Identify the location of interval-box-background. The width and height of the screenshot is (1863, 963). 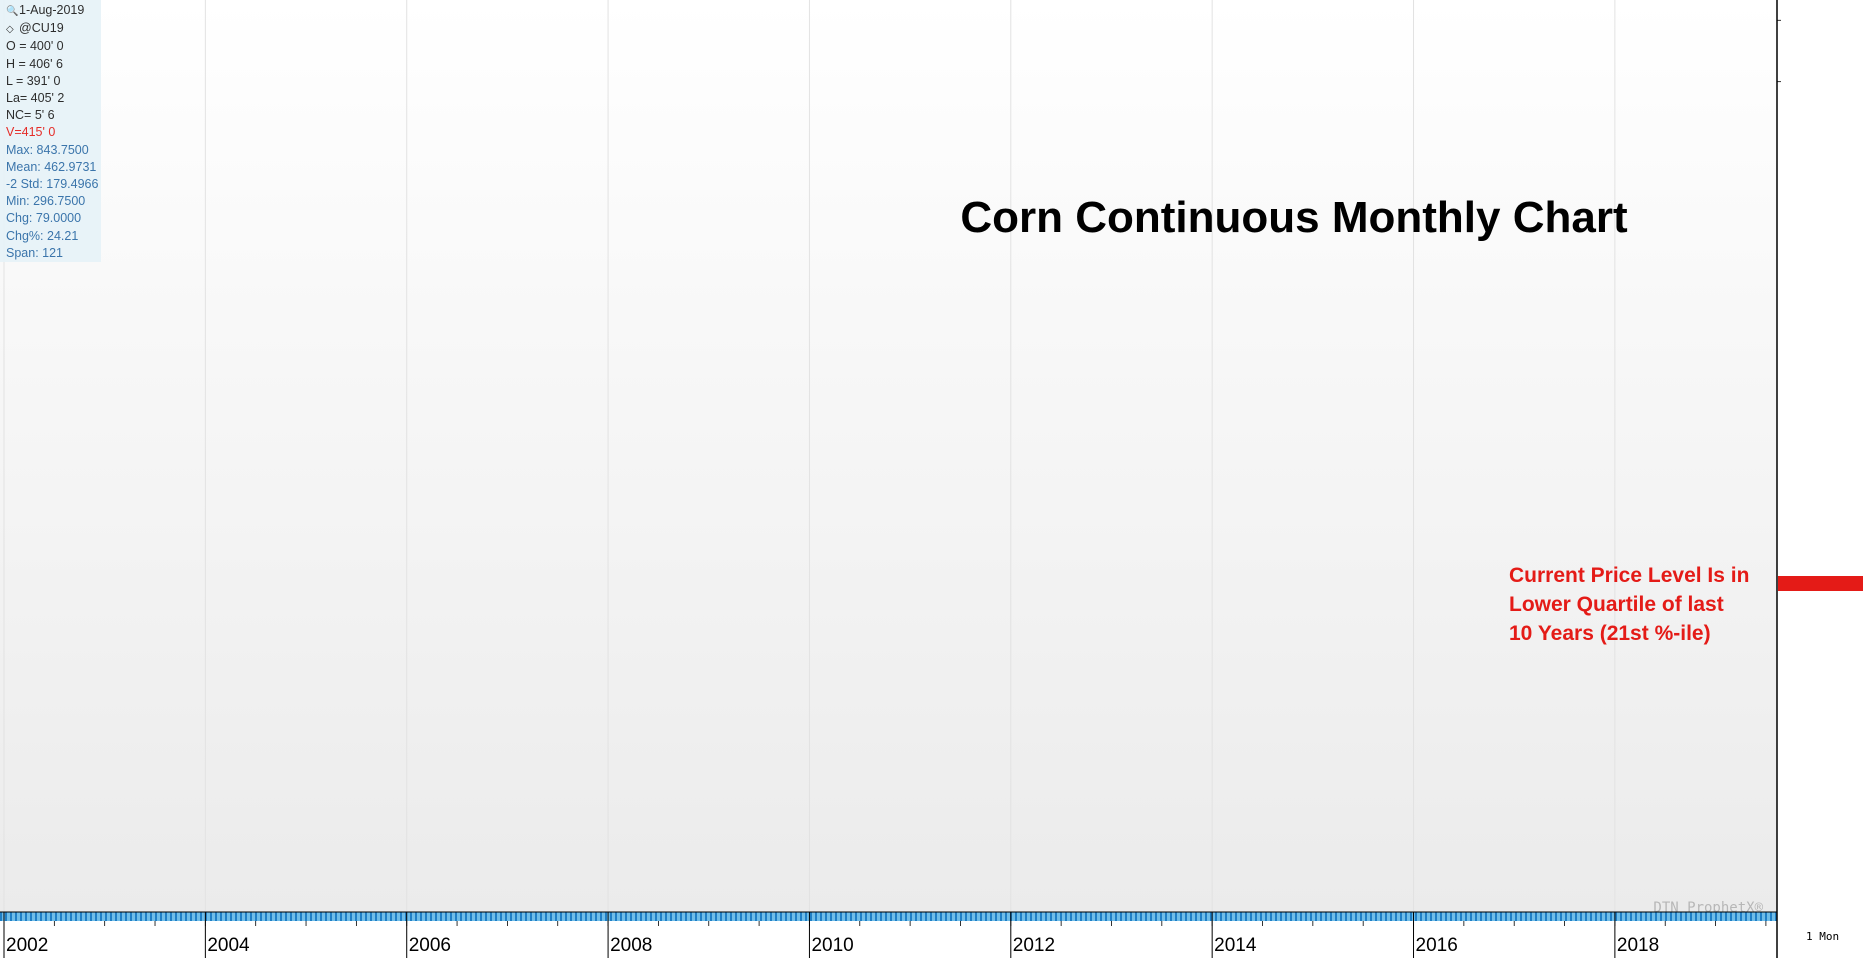
(1820, 935).